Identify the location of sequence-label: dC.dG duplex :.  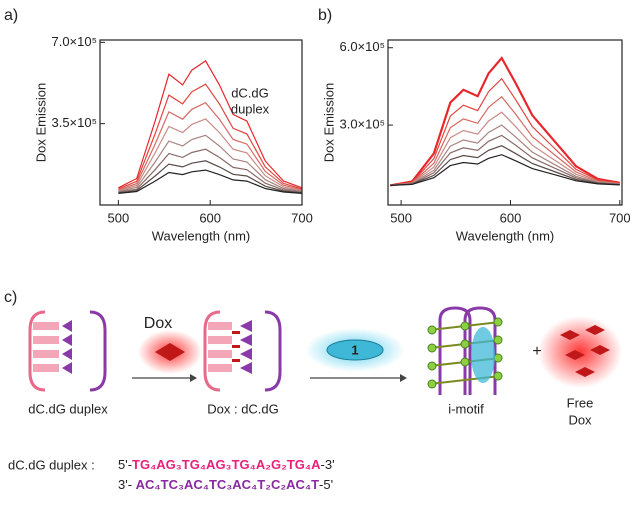
(51, 464).